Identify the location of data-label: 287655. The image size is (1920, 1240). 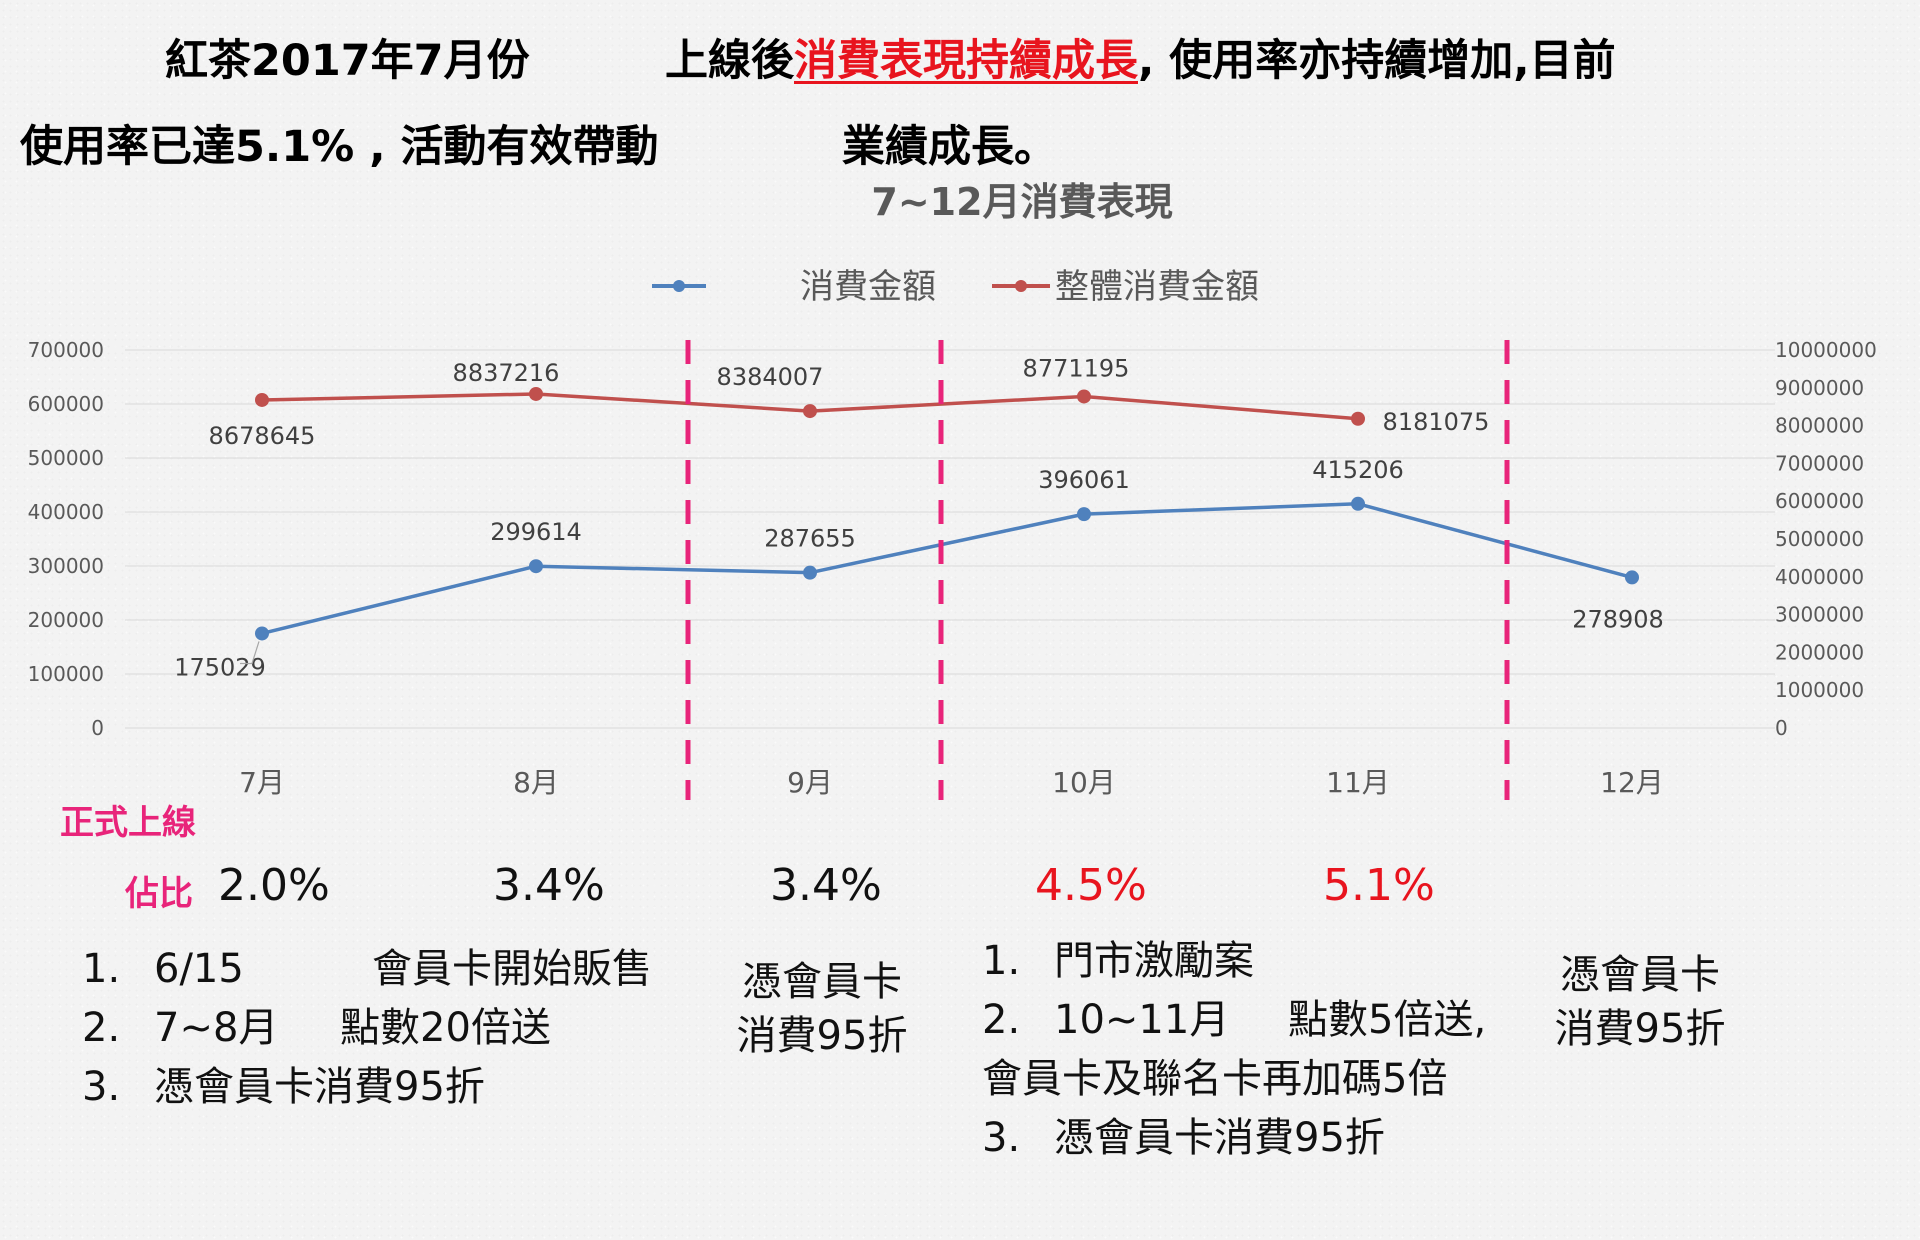
(810, 539).